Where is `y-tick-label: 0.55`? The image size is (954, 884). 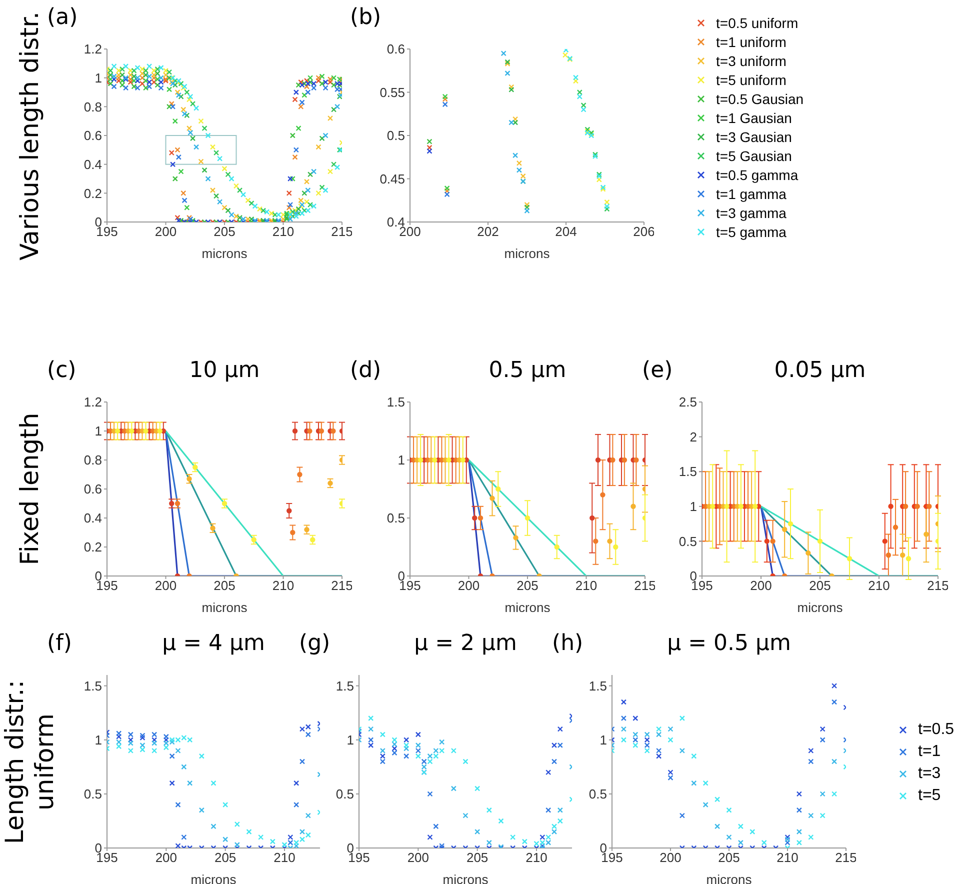 y-tick-label: 0.55 is located at coordinates (392, 92).